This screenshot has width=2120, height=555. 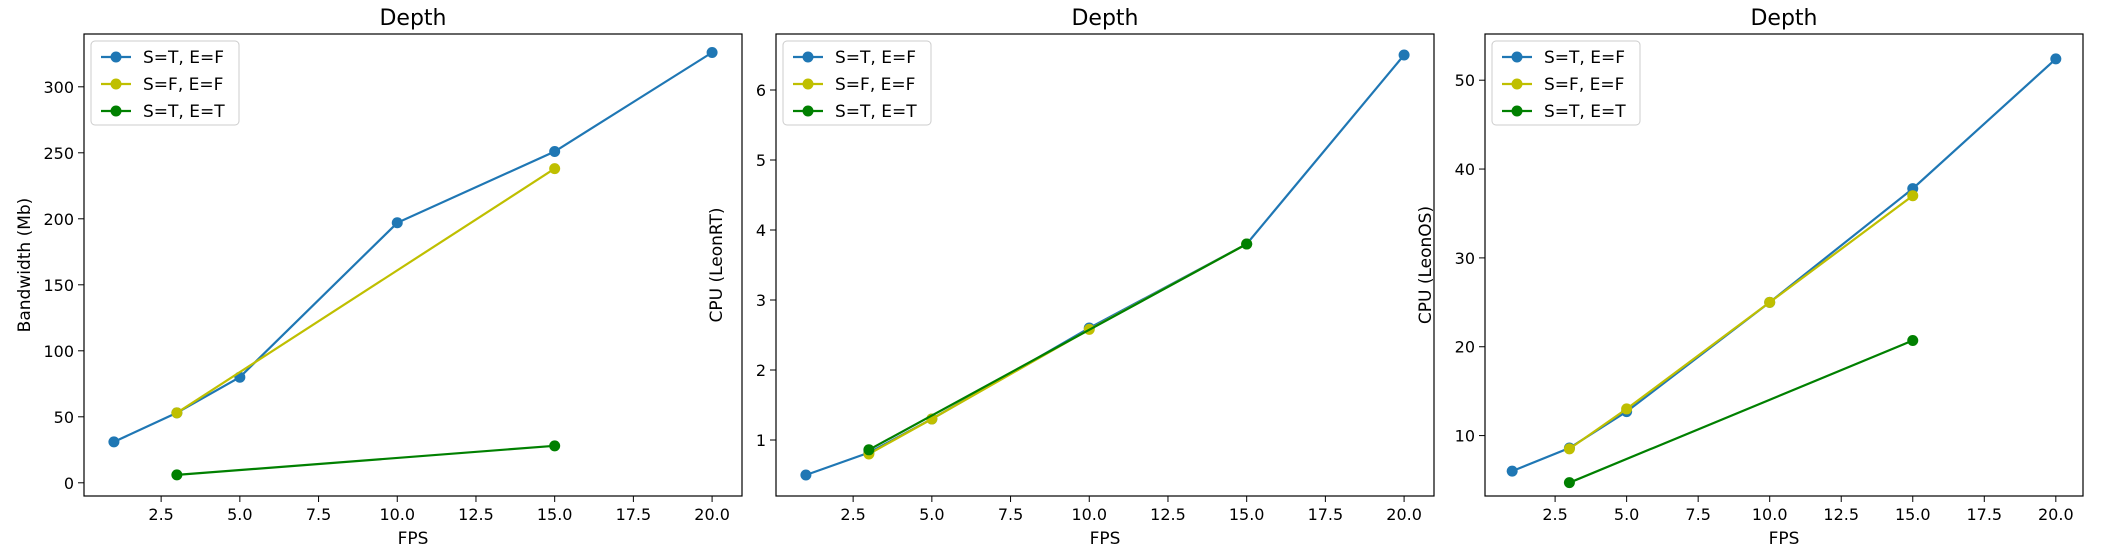 What do you see at coordinates (58, 87) in the screenshot?
I see `y-tick-label: 300` at bounding box center [58, 87].